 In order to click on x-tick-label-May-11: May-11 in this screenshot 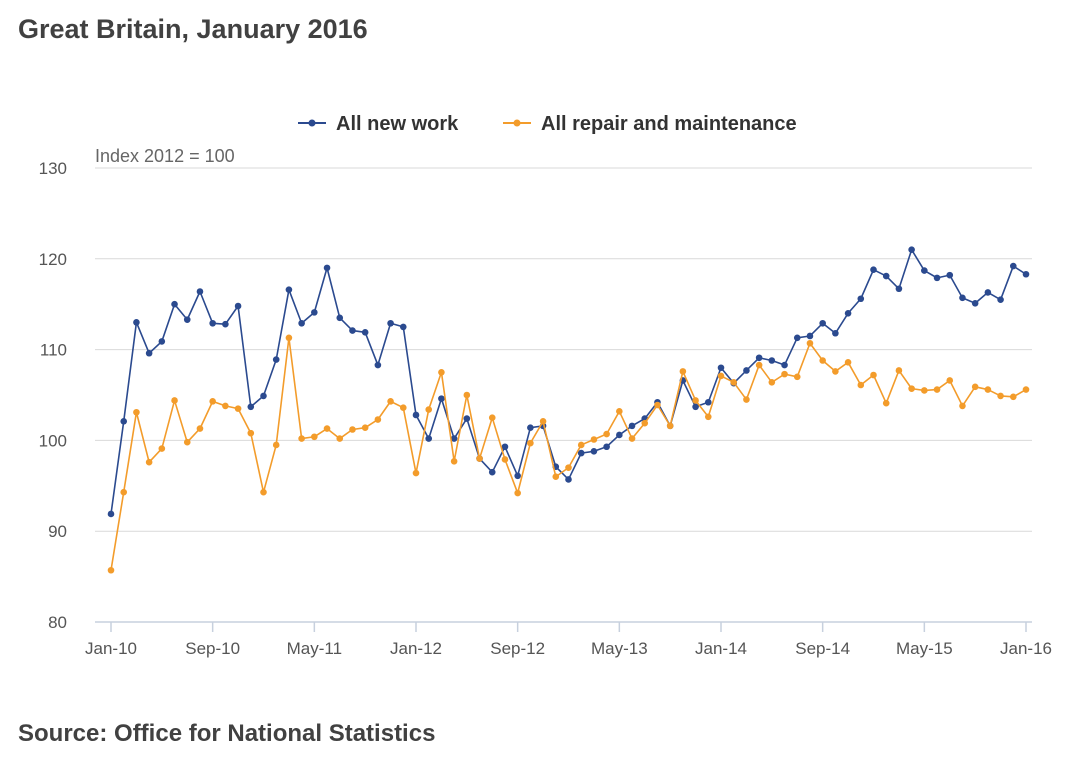, I will do `click(314, 648)`.